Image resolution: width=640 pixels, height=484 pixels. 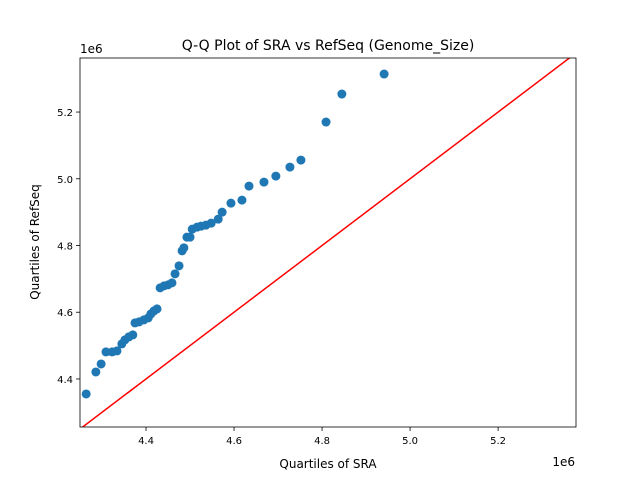 What do you see at coordinates (65, 247) in the screenshot?
I see `y-tick-label: 4.8` at bounding box center [65, 247].